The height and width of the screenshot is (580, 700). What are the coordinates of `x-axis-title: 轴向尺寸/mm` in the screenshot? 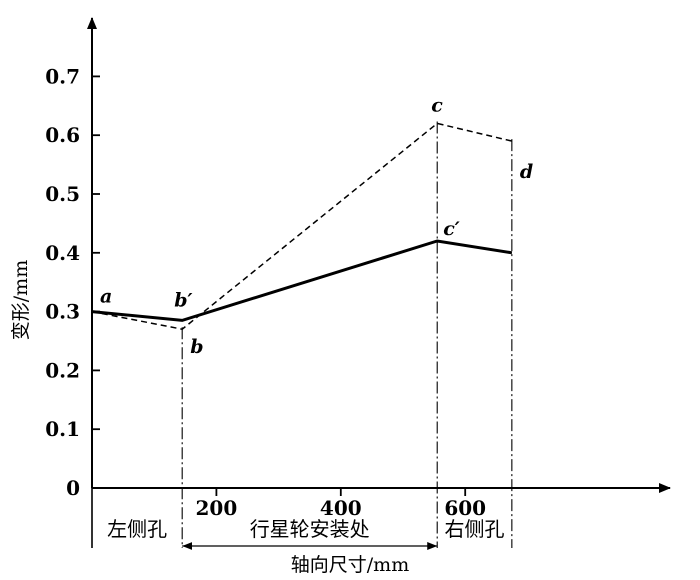 It's located at (350, 565).